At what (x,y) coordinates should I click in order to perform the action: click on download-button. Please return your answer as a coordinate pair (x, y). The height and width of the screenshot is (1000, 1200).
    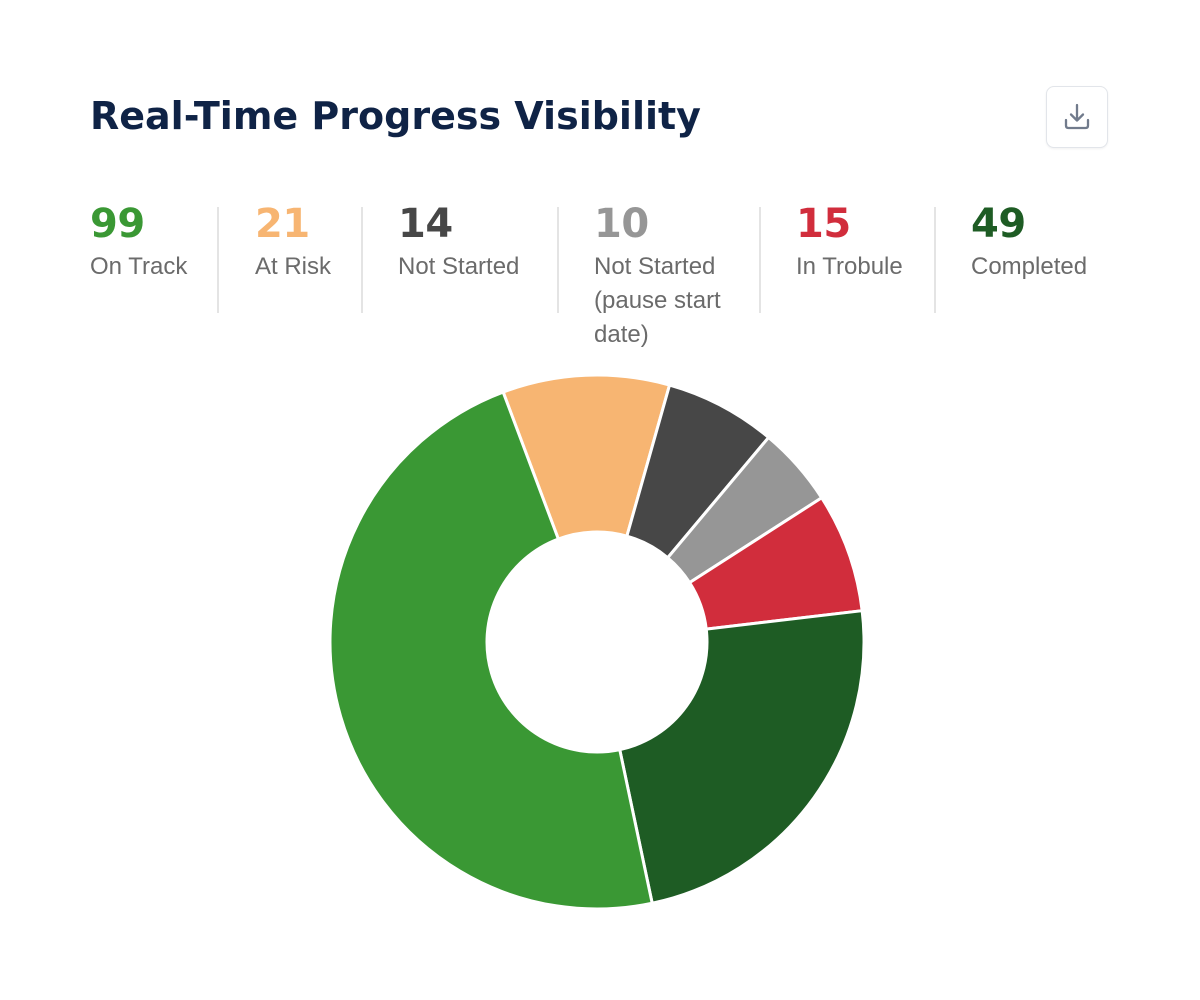
    Looking at the image, I should click on (1077, 117).